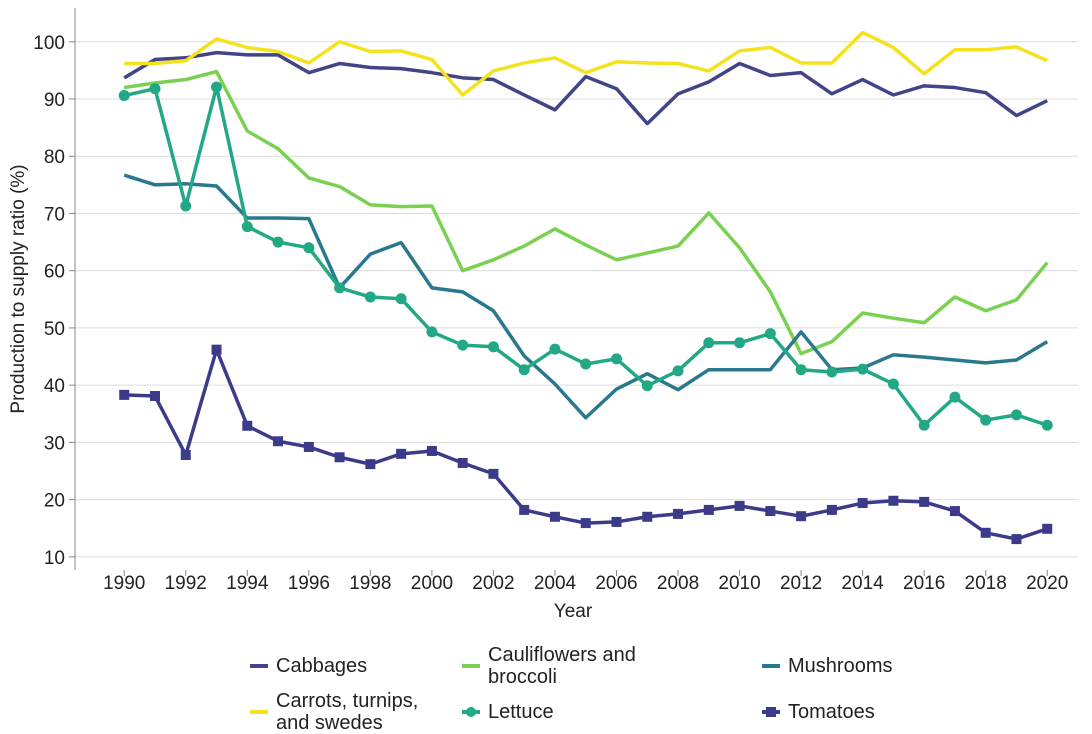 The image size is (1092, 734). I want to click on legend-item: Tomatoes, so click(862, 712).